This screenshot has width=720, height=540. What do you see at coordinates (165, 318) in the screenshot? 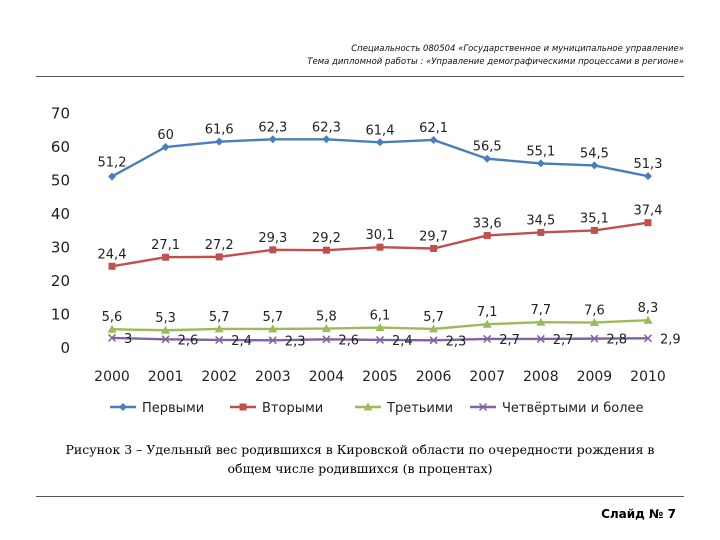
I see `data-label: 5,3` at bounding box center [165, 318].